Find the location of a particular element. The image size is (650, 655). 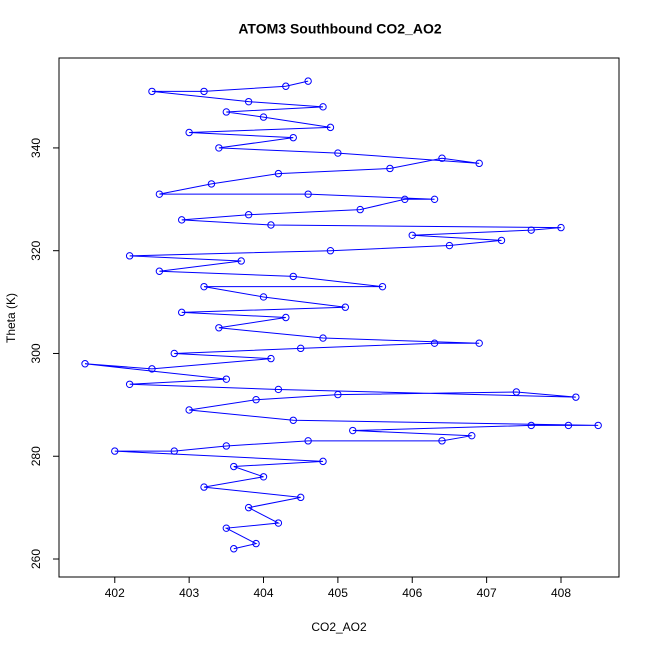

x-tick-label: 407 is located at coordinates (487, 593).